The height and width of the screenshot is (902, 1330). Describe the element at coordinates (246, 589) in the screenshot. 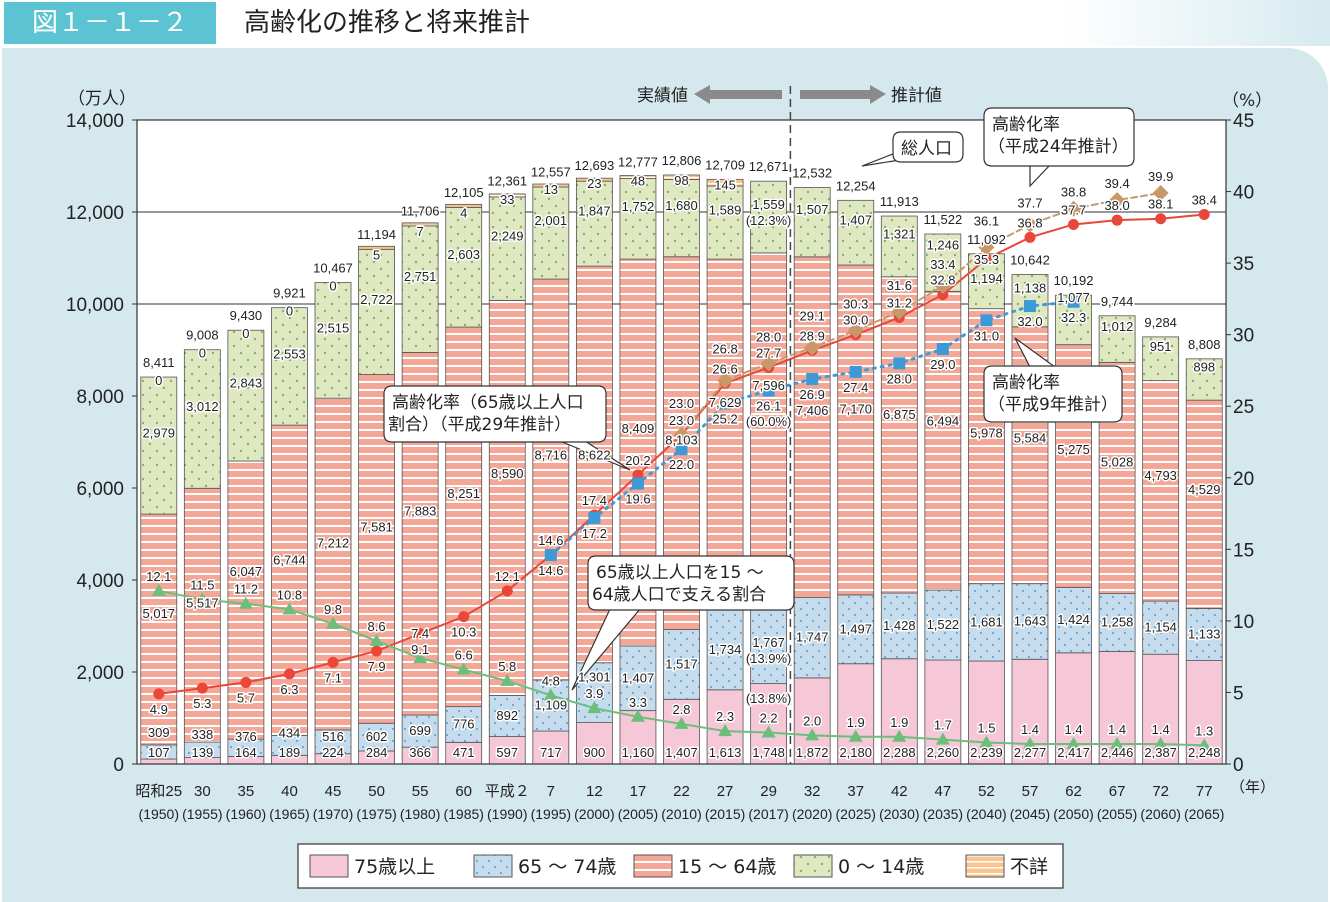

I see `support-ratio-value-label: 11.2` at that location.